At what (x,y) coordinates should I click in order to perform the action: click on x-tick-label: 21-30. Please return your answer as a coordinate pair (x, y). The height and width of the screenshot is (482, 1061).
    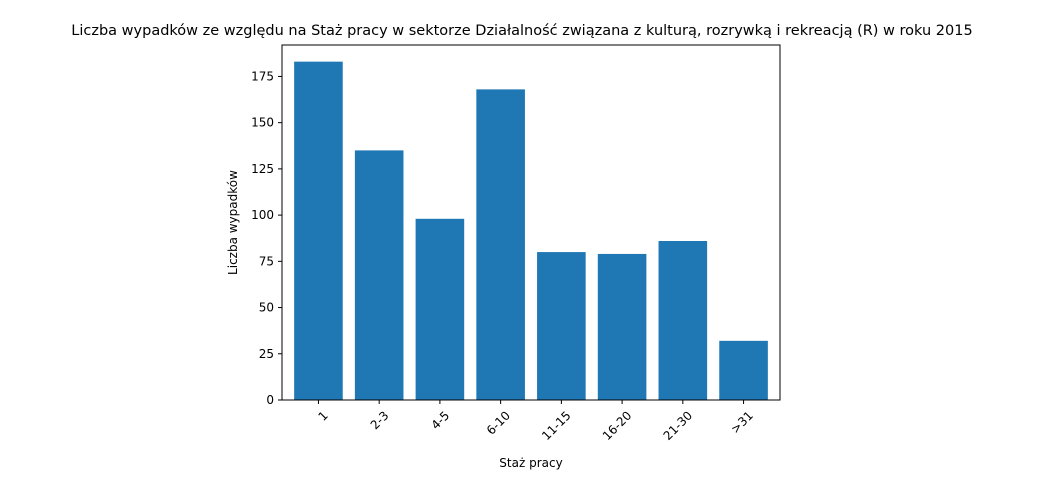
    Looking at the image, I should click on (678, 425).